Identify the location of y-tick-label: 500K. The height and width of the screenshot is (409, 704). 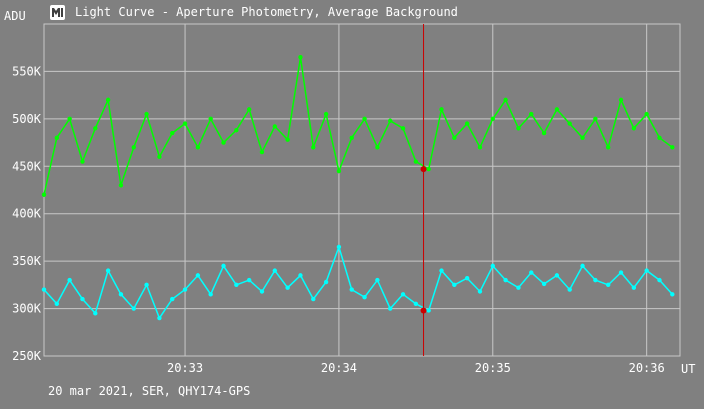
(27, 119).